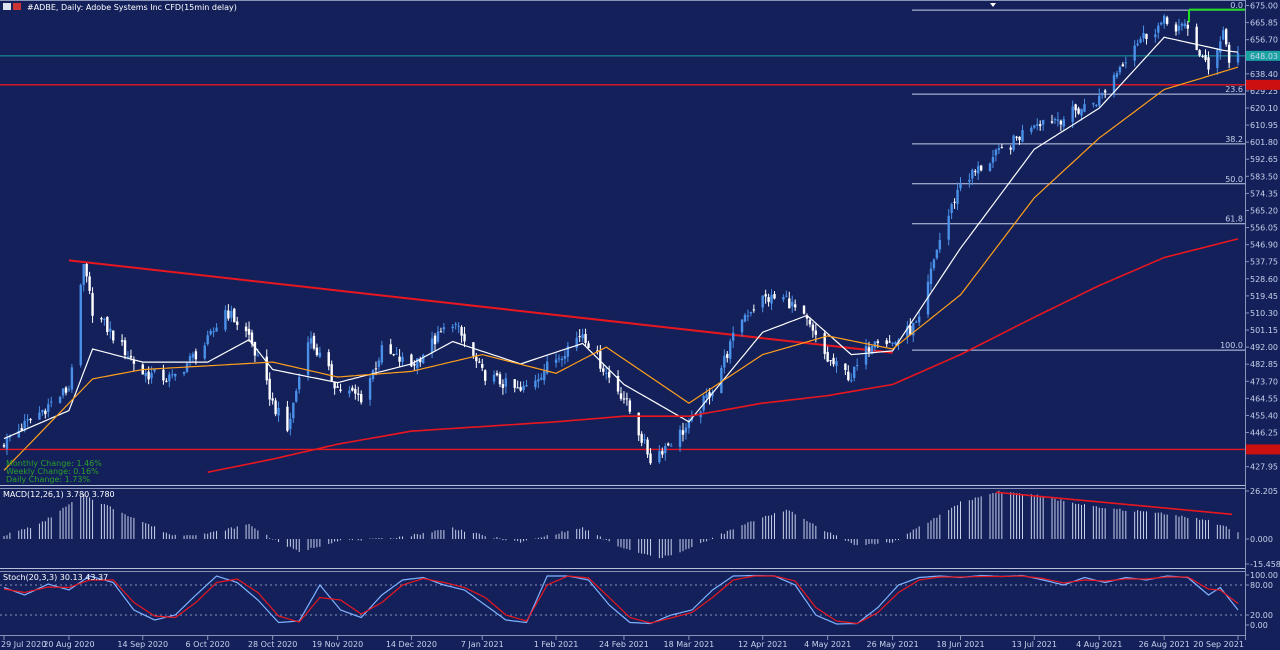 Image resolution: width=1280 pixels, height=650 pixels. Describe the element at coordinates (1114, 503) in the screenshot. I see `macd-divergence-line` at that location.